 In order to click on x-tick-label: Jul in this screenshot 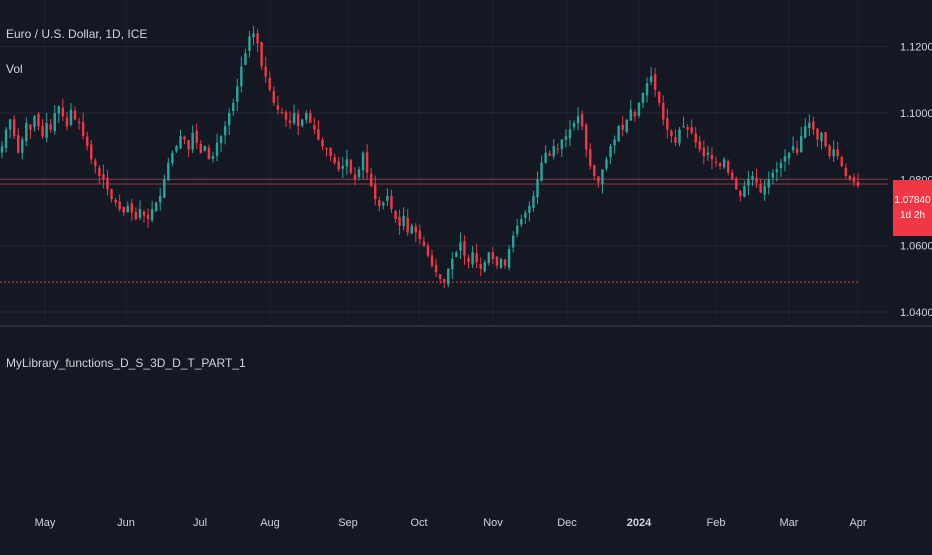, I will do `click(200, 523)`.